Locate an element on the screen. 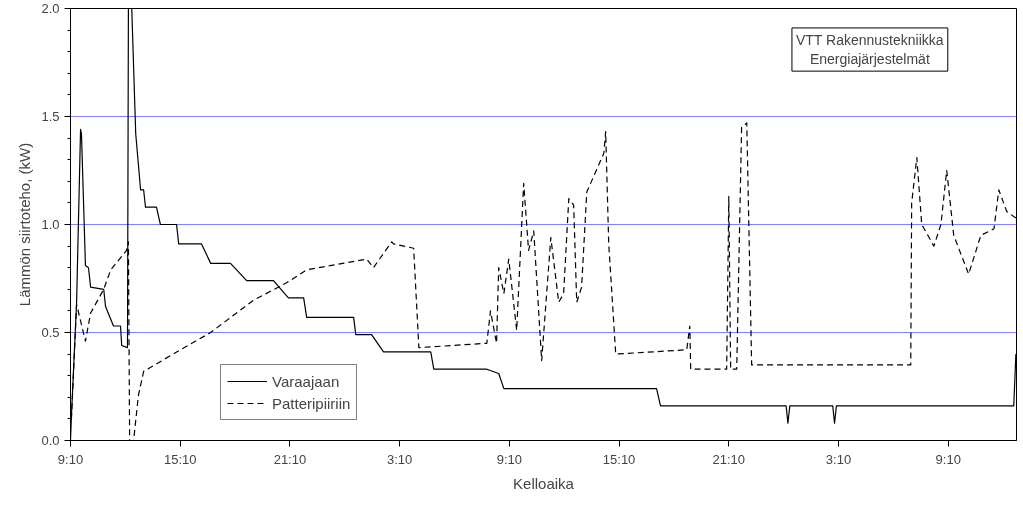 The image size is (1023, 505). legend-label: Patteripiiriin is located at coordinates (311, 403).